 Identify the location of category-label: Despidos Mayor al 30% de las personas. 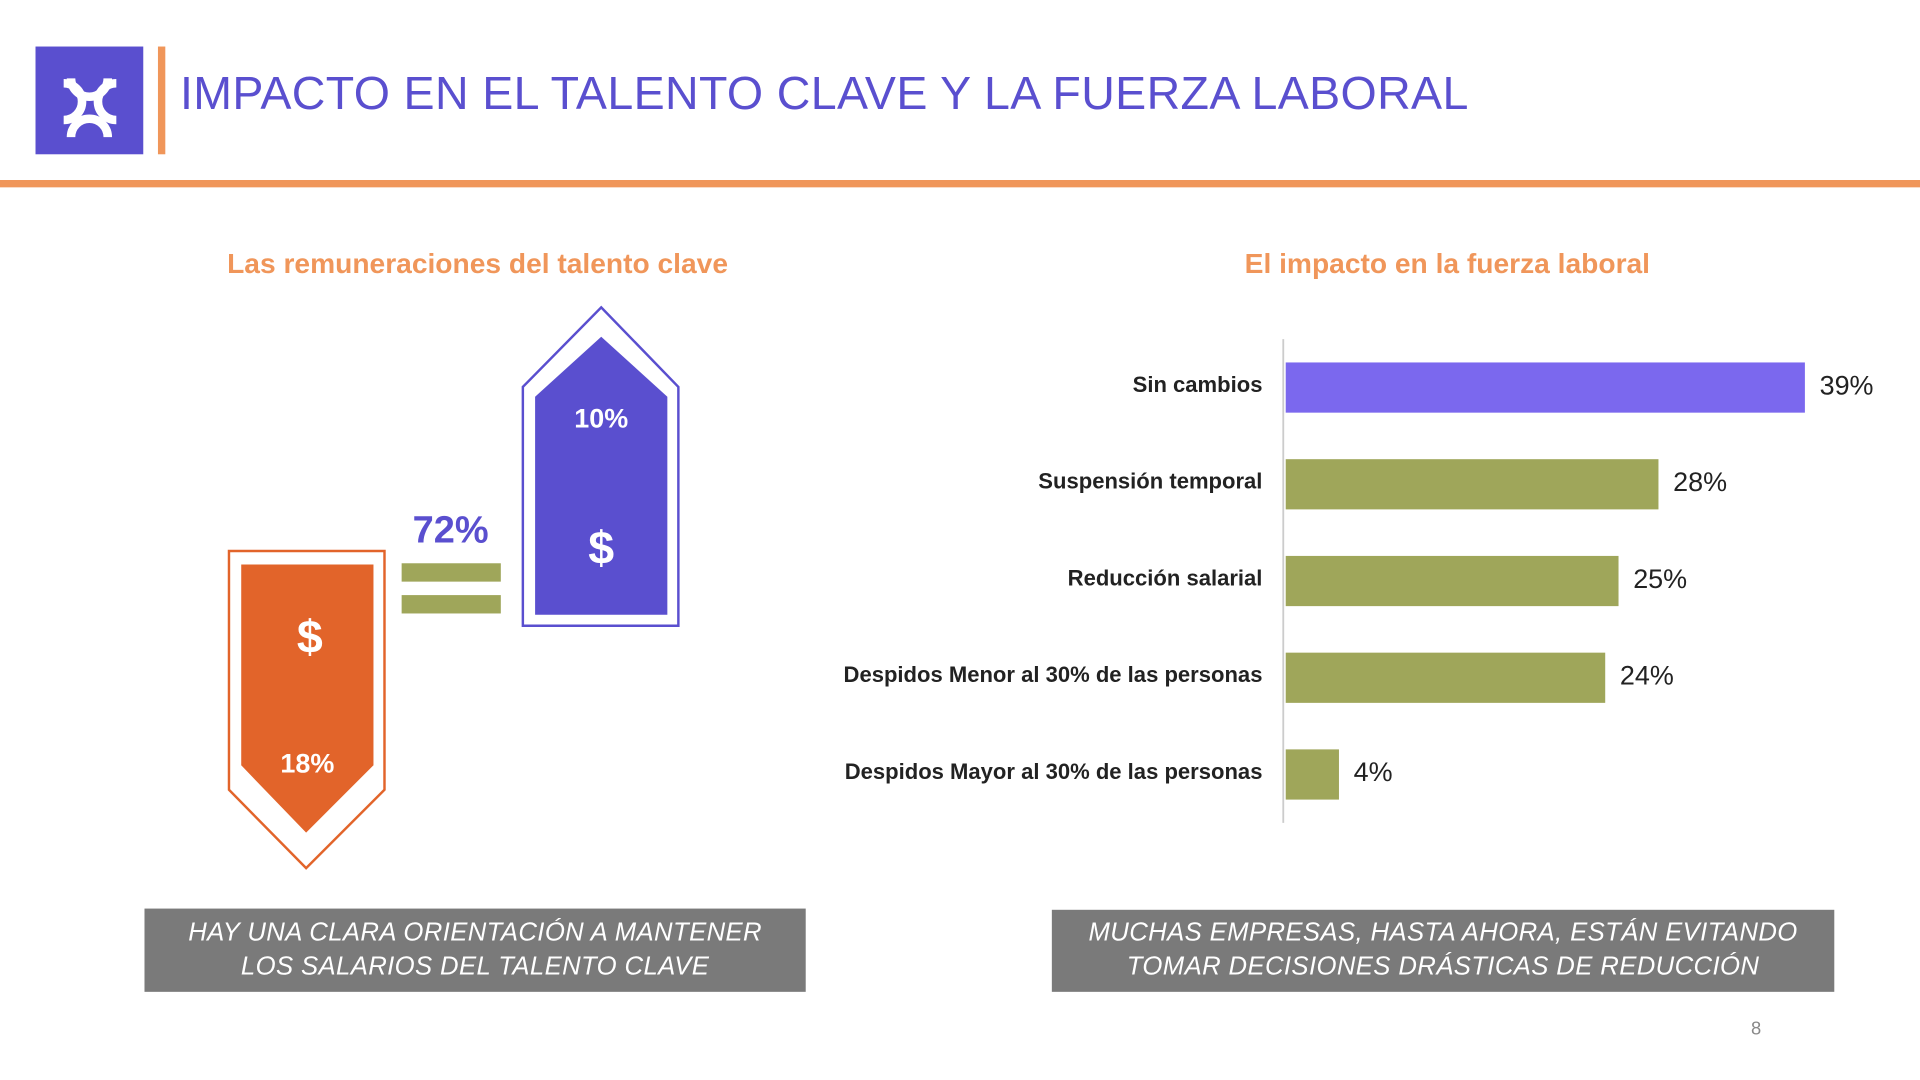
(1053, 771).